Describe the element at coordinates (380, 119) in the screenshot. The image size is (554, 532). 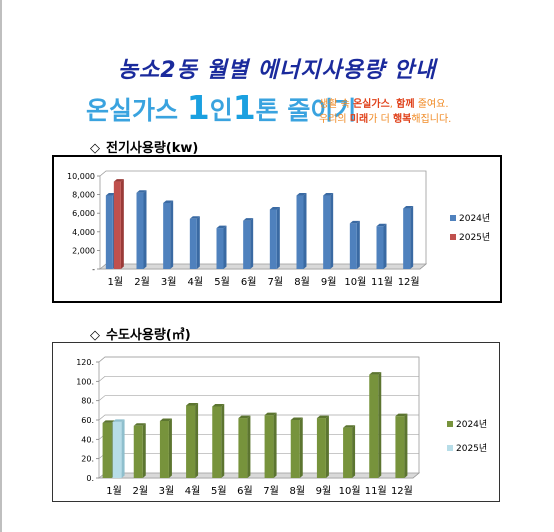
I see `slogan-text: 가 더` at that location.